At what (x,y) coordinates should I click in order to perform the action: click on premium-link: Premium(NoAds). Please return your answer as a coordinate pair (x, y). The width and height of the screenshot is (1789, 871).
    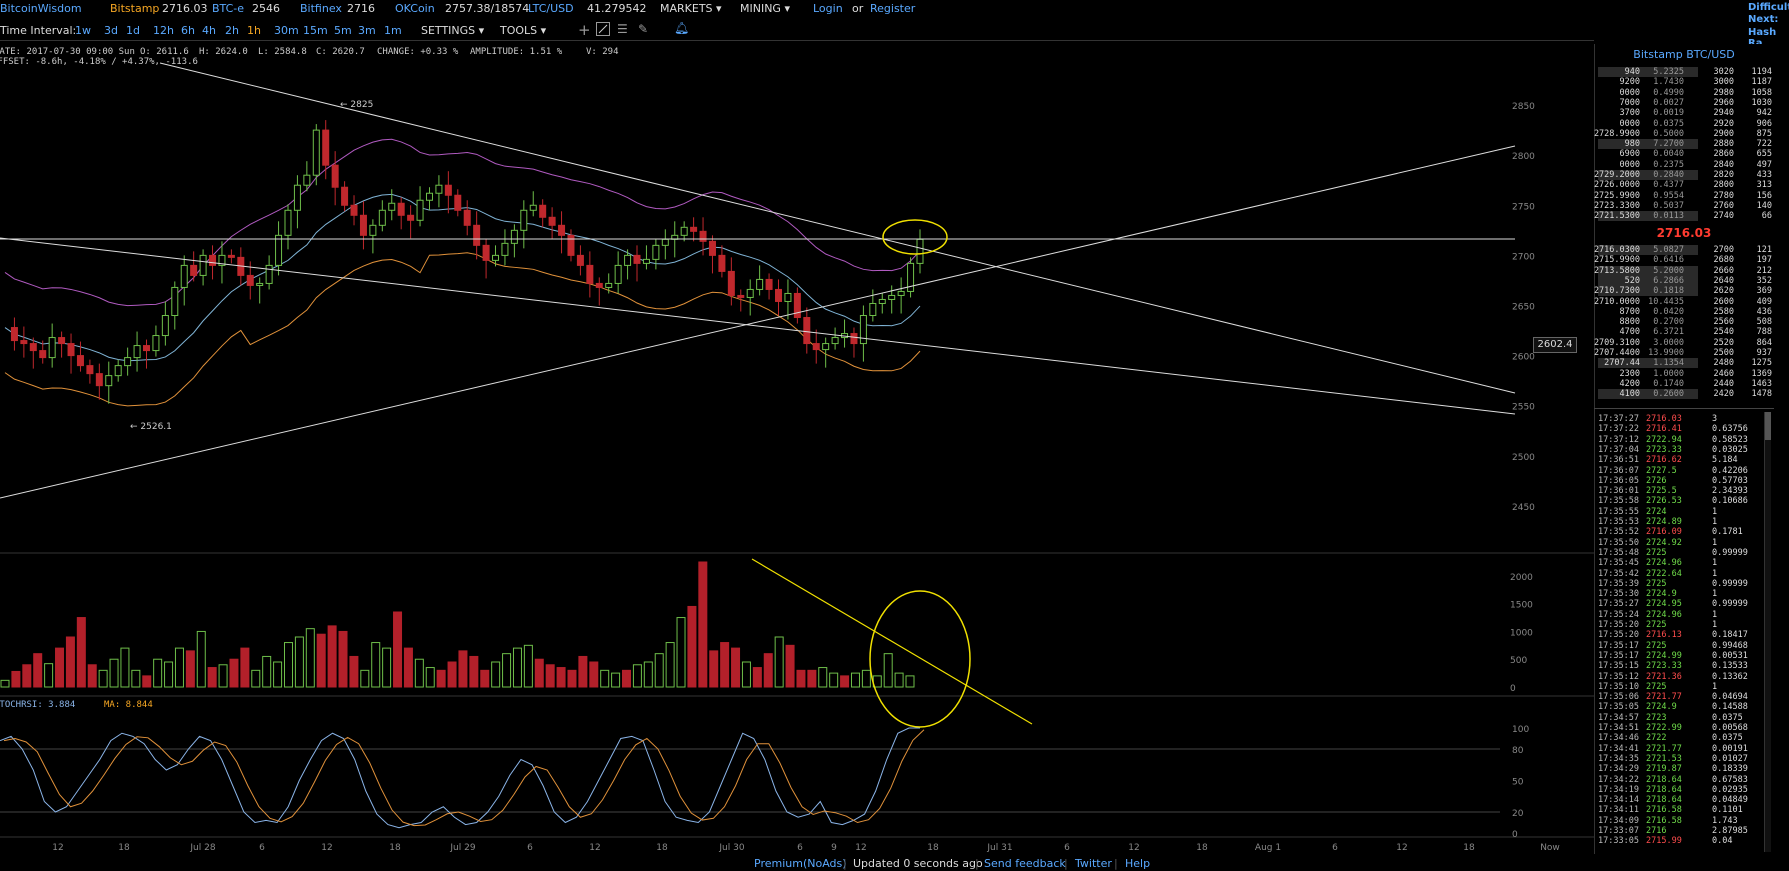
    Looking at the image, I should click on (800, 863).